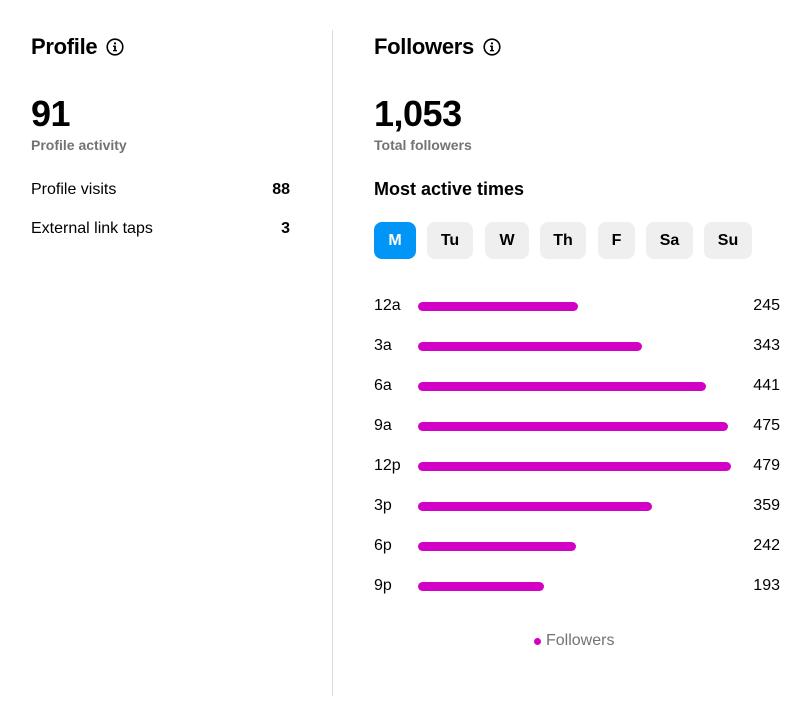 This screenshot has width=800, height=723. Describe the element at coordinates (383, 385) in the screenshot. I see `time-label: 6a` at that location.